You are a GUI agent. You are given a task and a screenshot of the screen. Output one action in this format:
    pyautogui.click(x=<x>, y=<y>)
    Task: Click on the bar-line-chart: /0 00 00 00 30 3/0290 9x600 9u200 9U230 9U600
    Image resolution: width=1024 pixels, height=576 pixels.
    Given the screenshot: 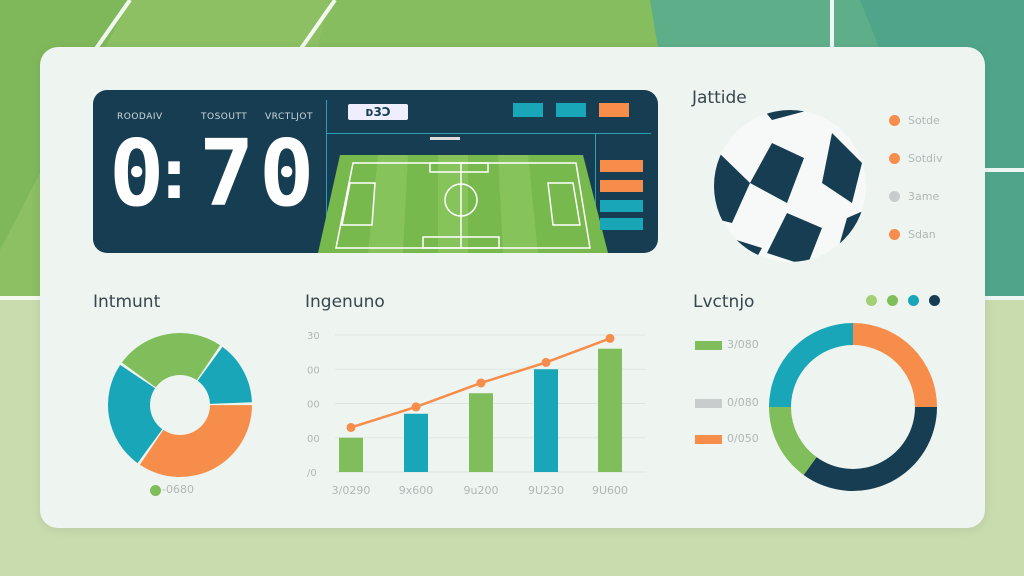 What is the action you would take?
    pyautogui.click(x=476, y=414)
    